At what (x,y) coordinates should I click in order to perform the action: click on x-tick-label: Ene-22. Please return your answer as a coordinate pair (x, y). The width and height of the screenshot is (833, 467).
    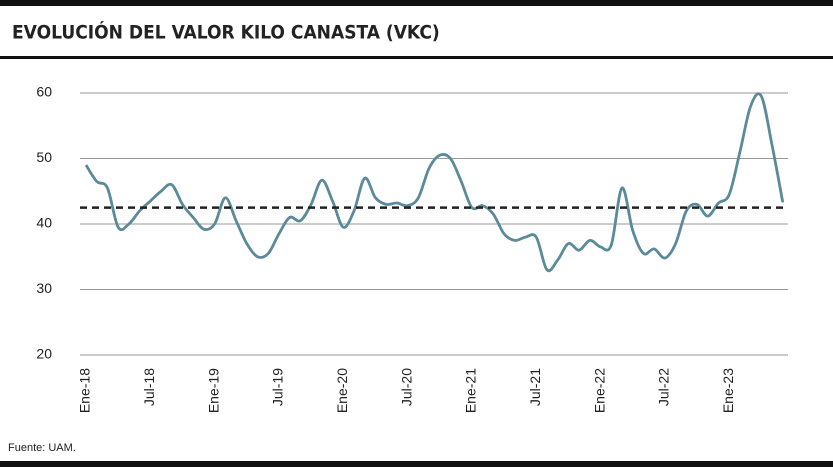
    Looking at the image, I should click on (599, 390).